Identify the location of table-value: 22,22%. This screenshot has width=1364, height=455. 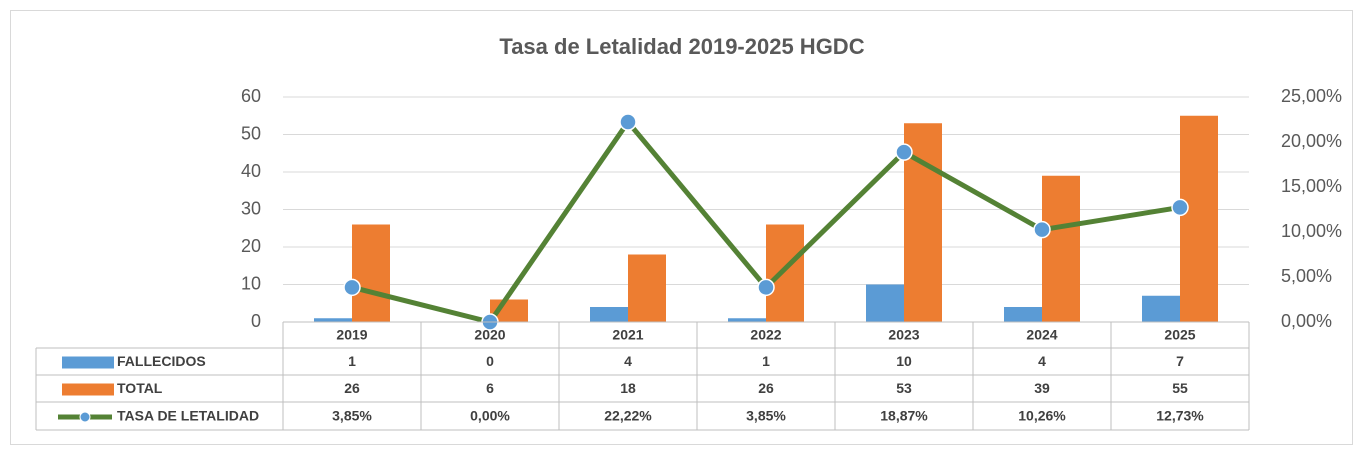
(628, 416).